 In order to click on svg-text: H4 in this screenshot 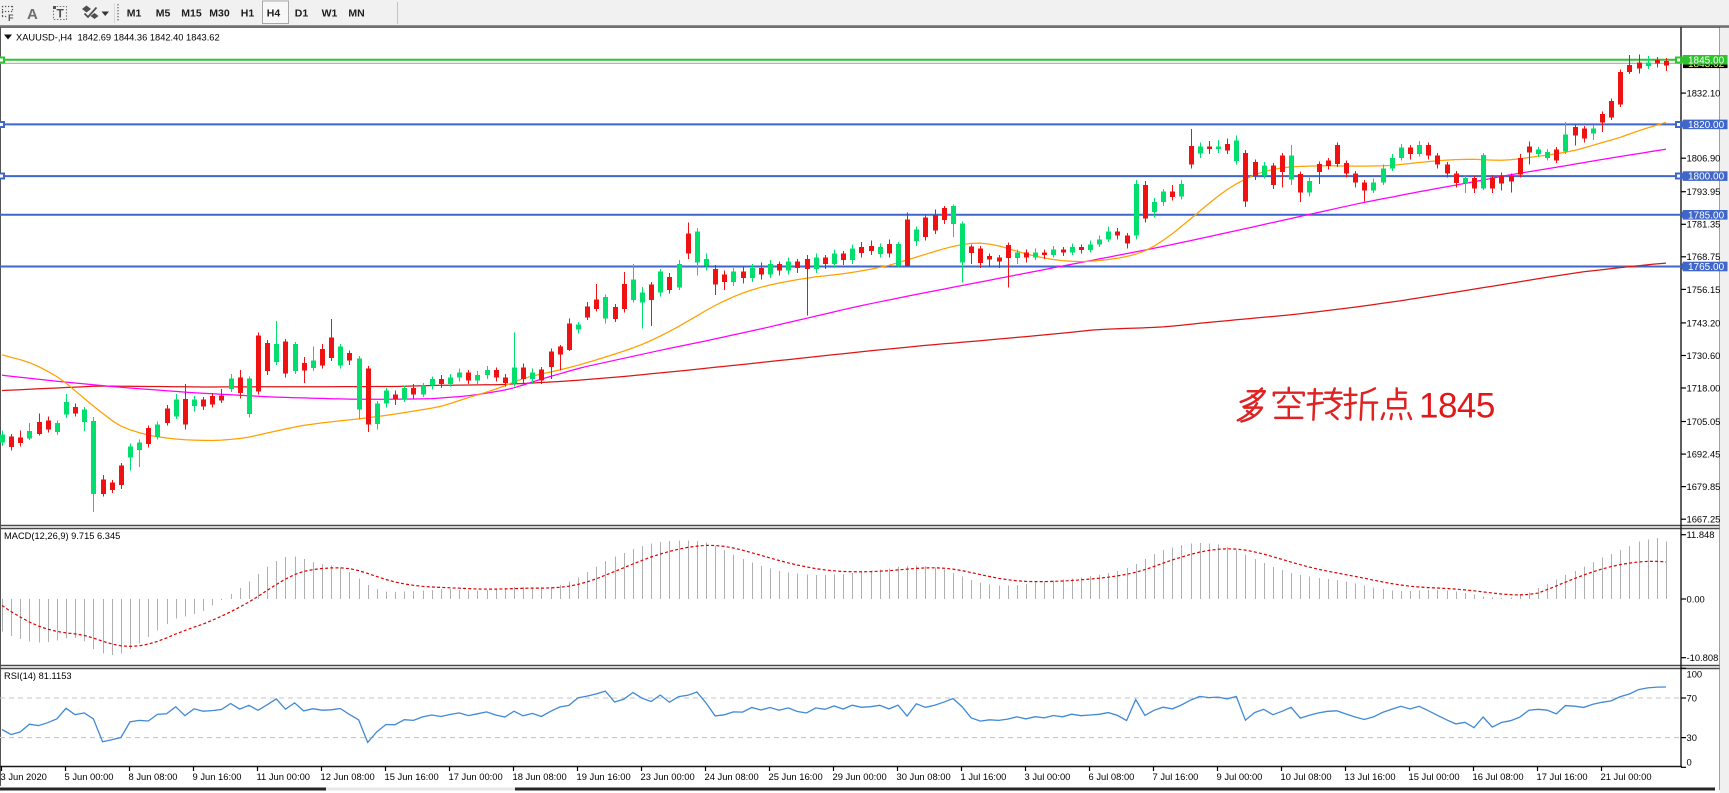, I will do `click(274, 14)`.